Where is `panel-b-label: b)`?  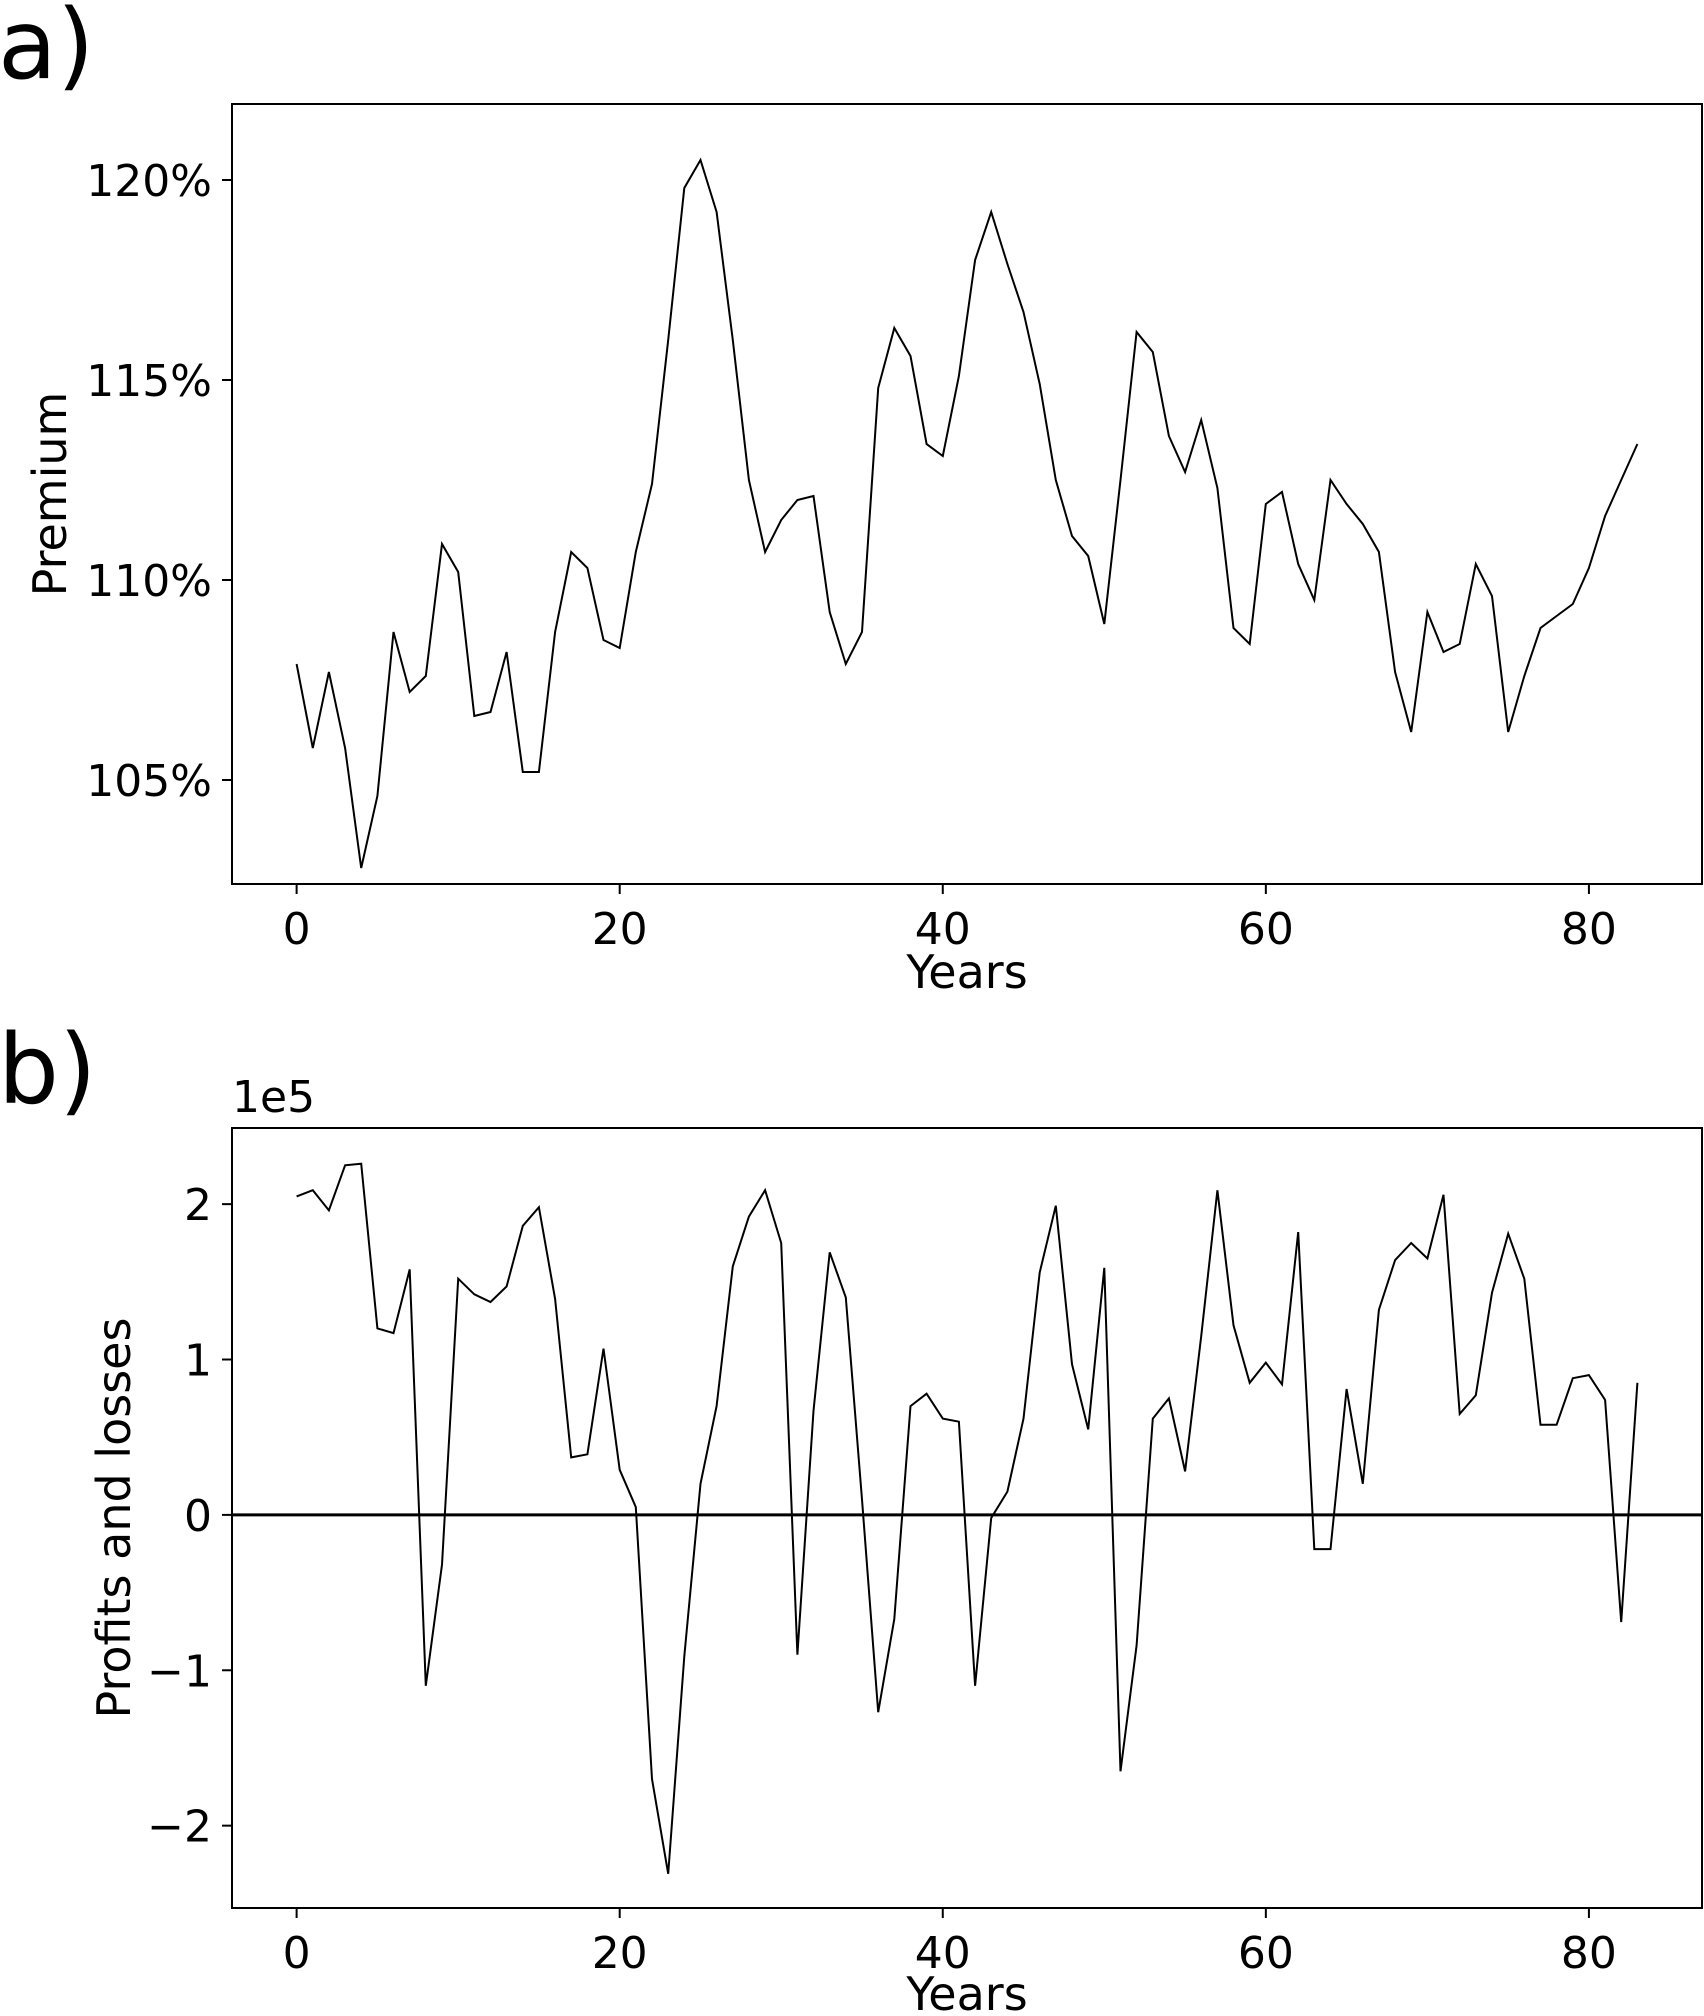
panel-b-label: b) is located at coordinates (48, 1070).